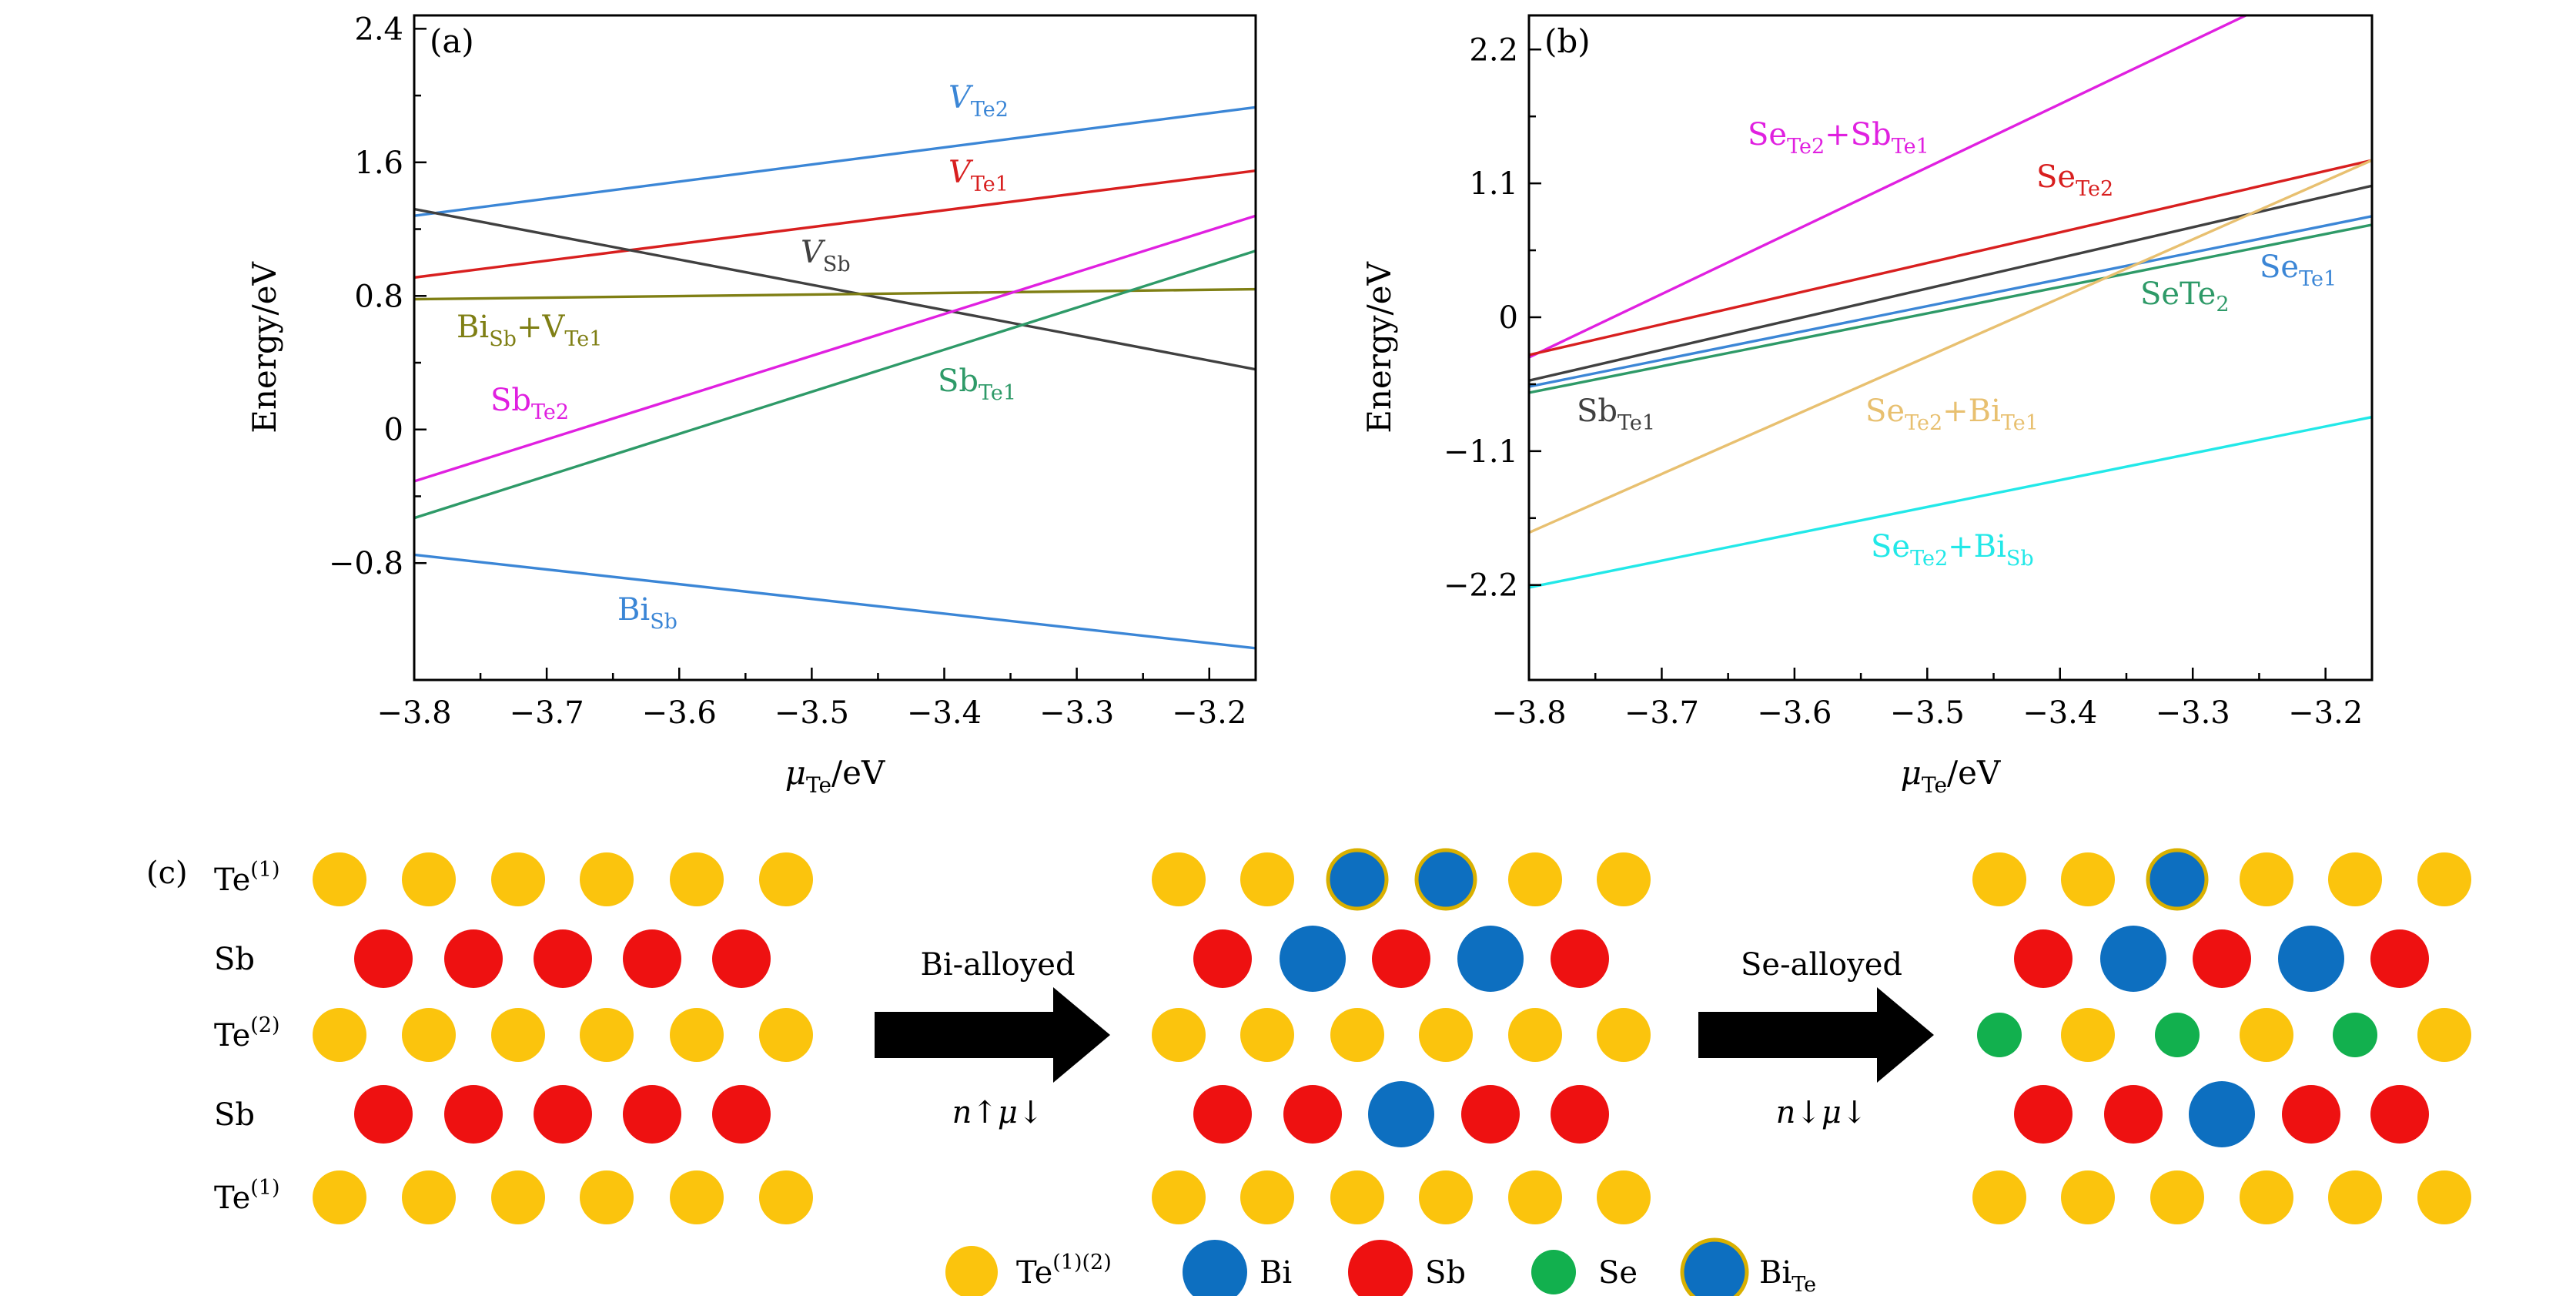  Describe the element at coordinates (530, 403) in the screenshot. I see `series-label: SbTe2` at that location.